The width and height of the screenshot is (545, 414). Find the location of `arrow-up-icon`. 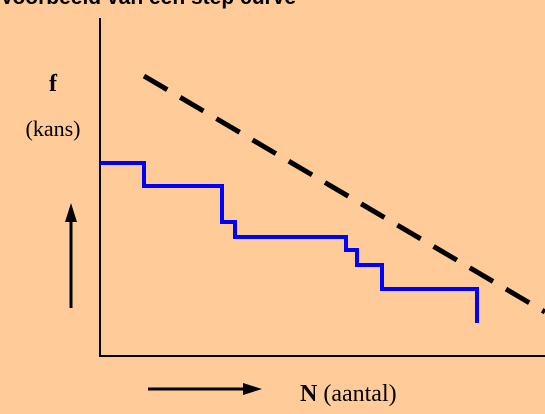

arrow-up-icon is located at coordinates (71, 255).